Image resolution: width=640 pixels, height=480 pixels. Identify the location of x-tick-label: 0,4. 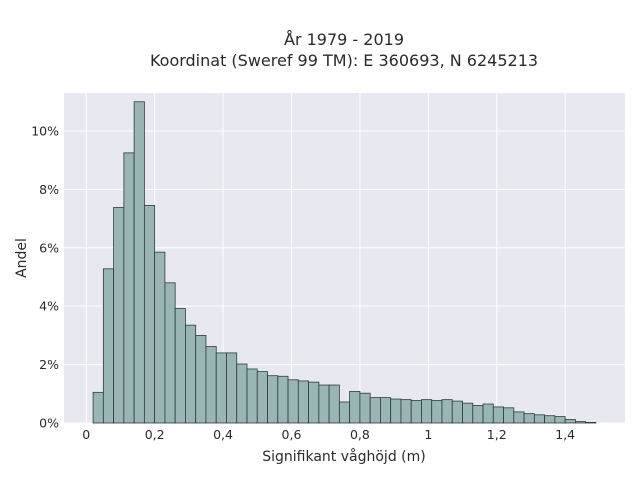
(223, 434).